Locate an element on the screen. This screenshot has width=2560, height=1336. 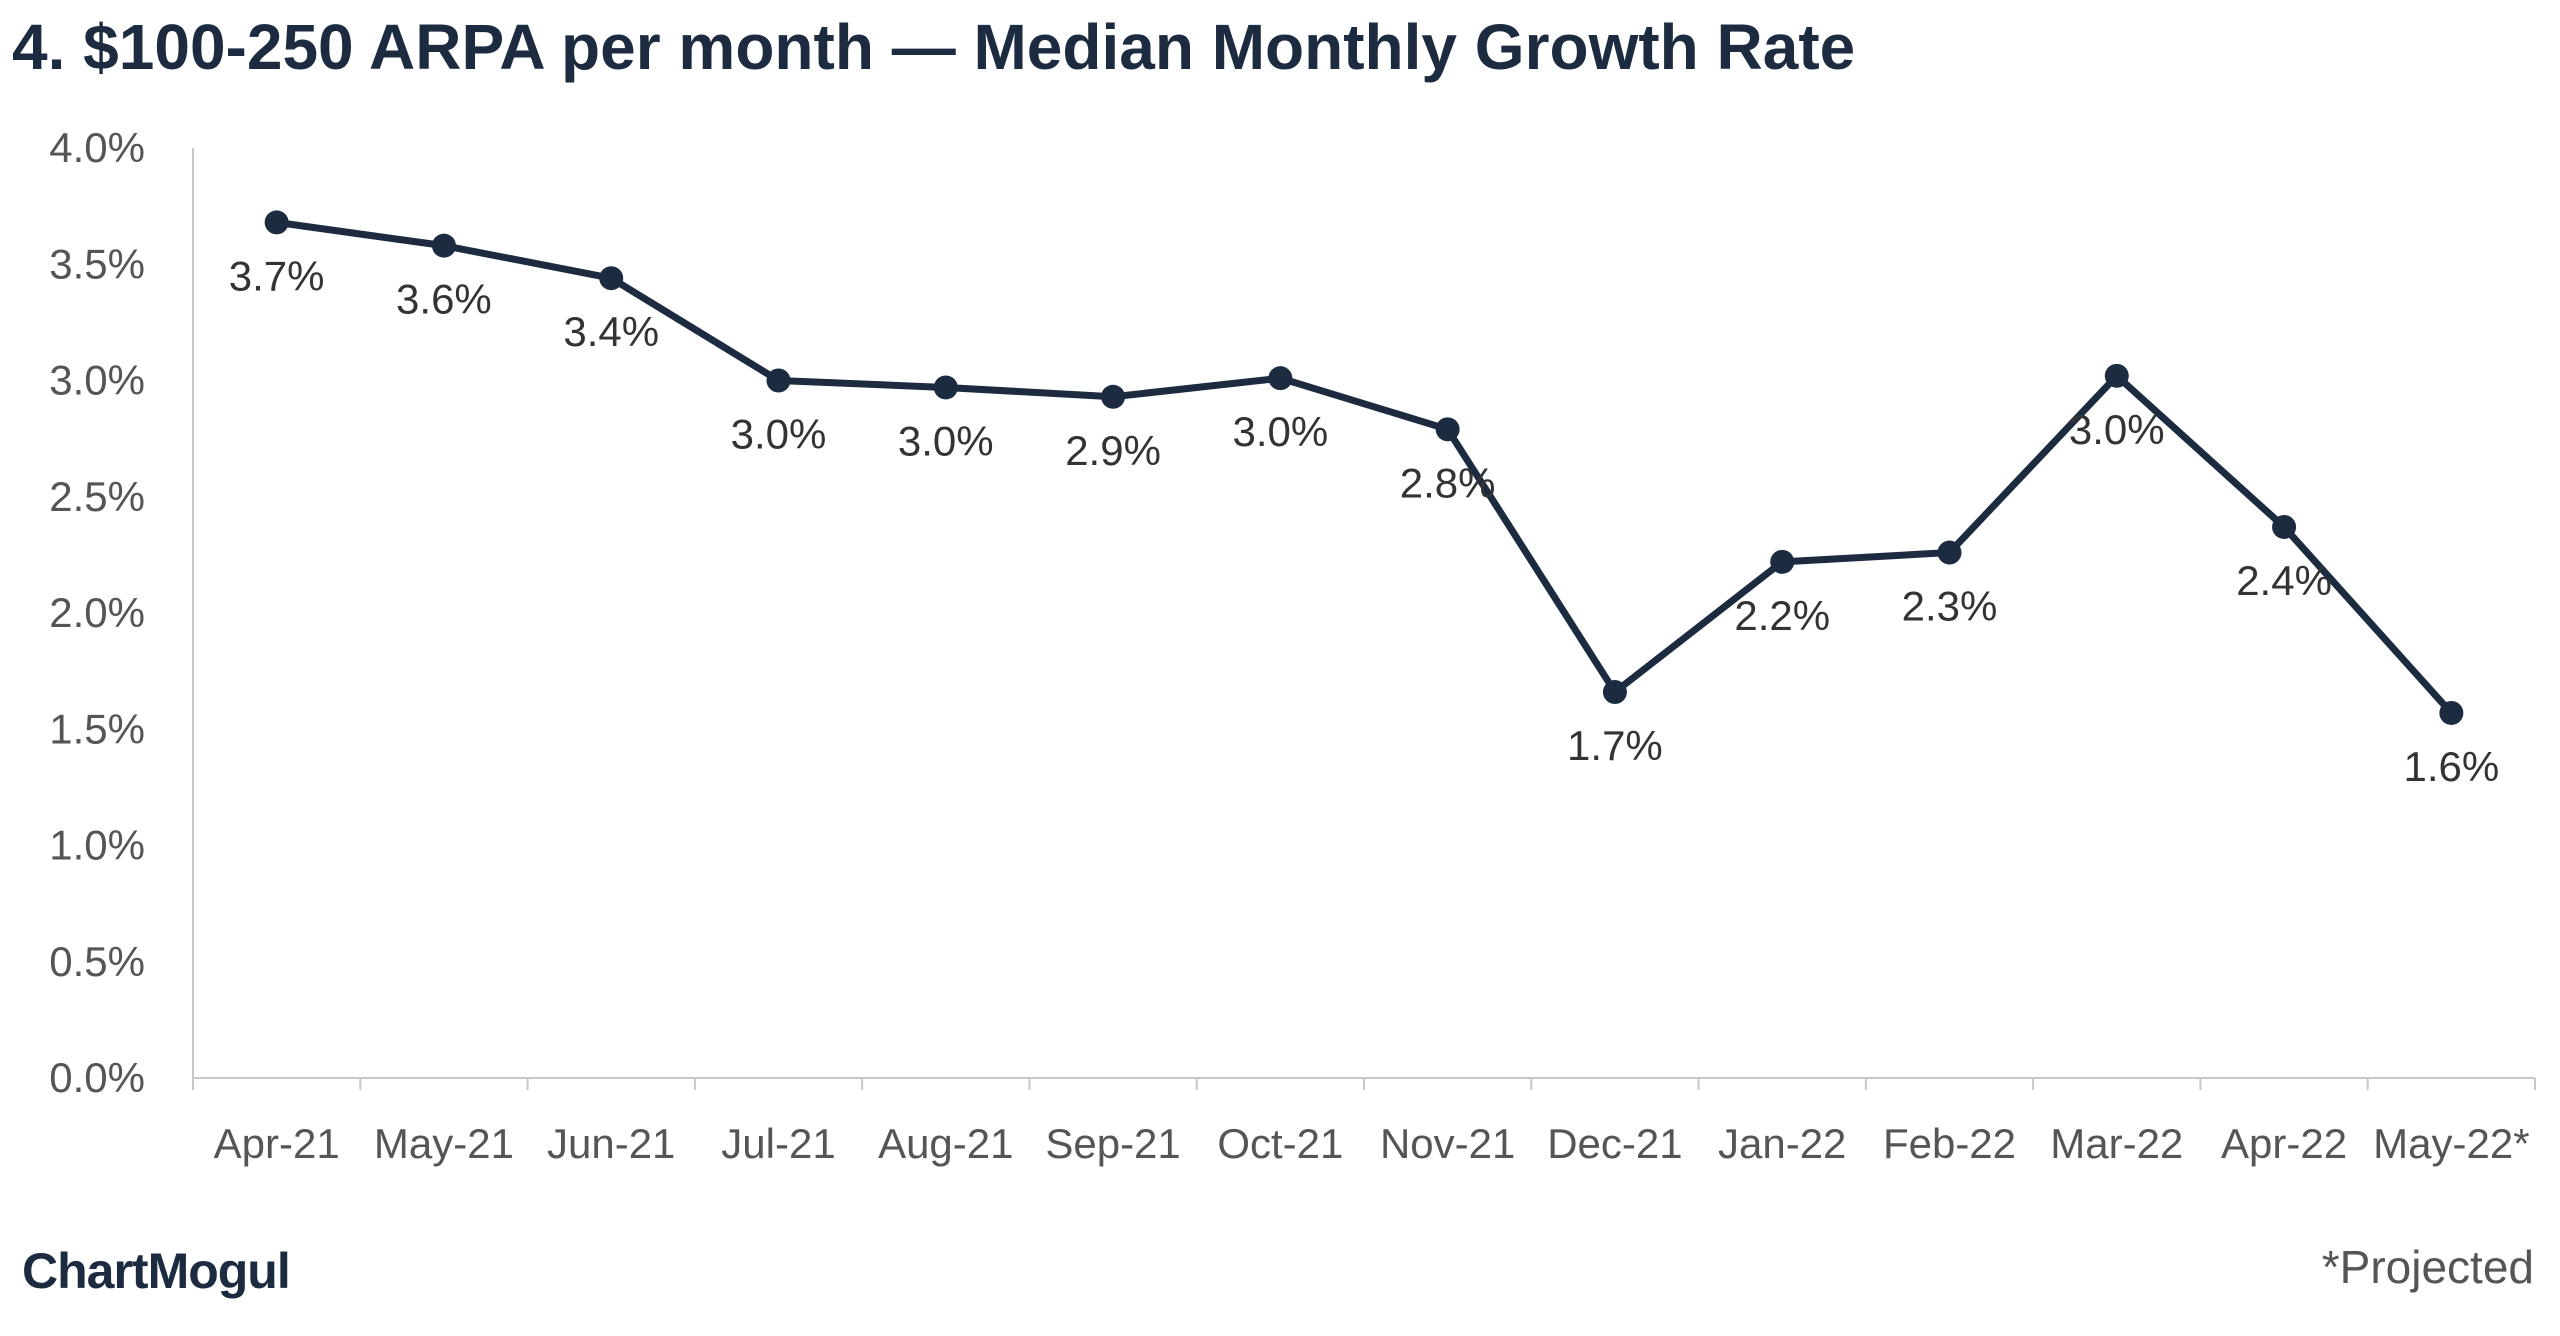
y-tick-label: 3.0% is located at coordinates (97, 380).